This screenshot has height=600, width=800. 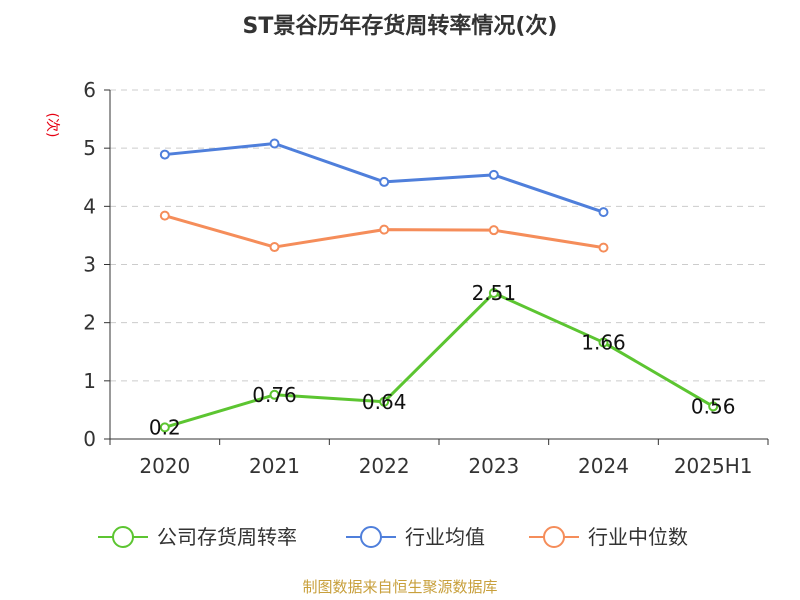 I want to click on y-tick-label: 6, so click(x=89, y=90).